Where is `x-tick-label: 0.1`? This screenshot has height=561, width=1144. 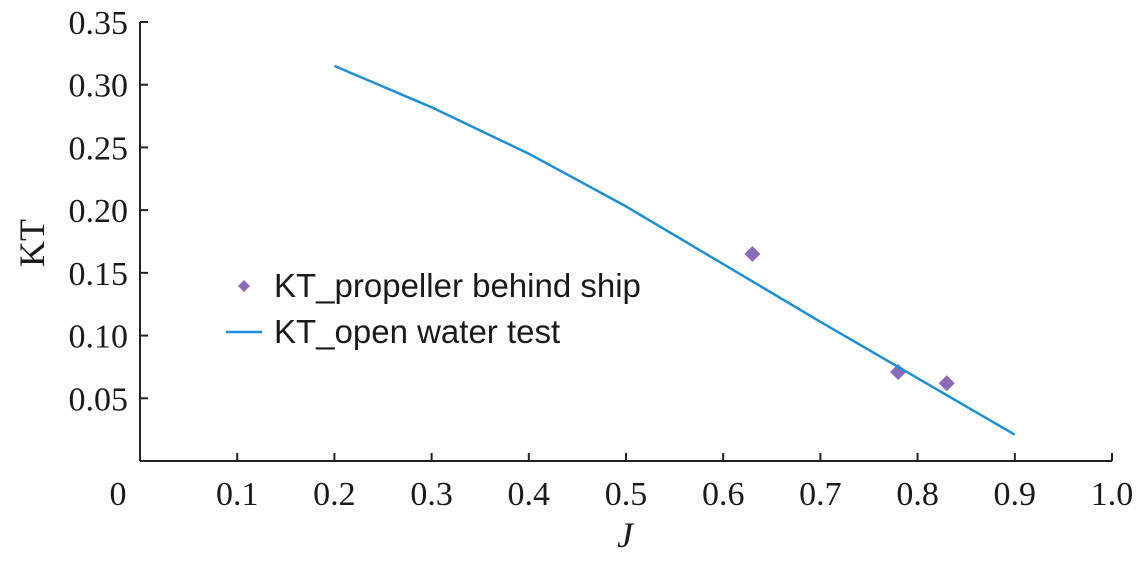 x-tick-label: 0.1 is located at coordinates (237, 494).